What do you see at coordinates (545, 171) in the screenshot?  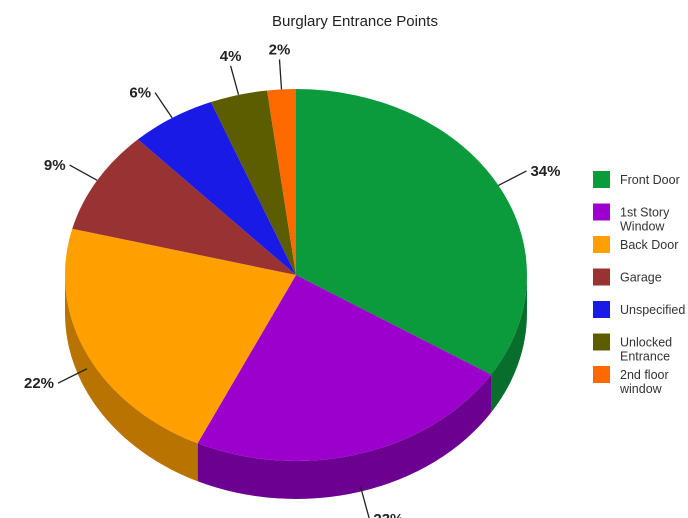 I see `percent-label-front-door: 34%` at bounding box center [545, 171].